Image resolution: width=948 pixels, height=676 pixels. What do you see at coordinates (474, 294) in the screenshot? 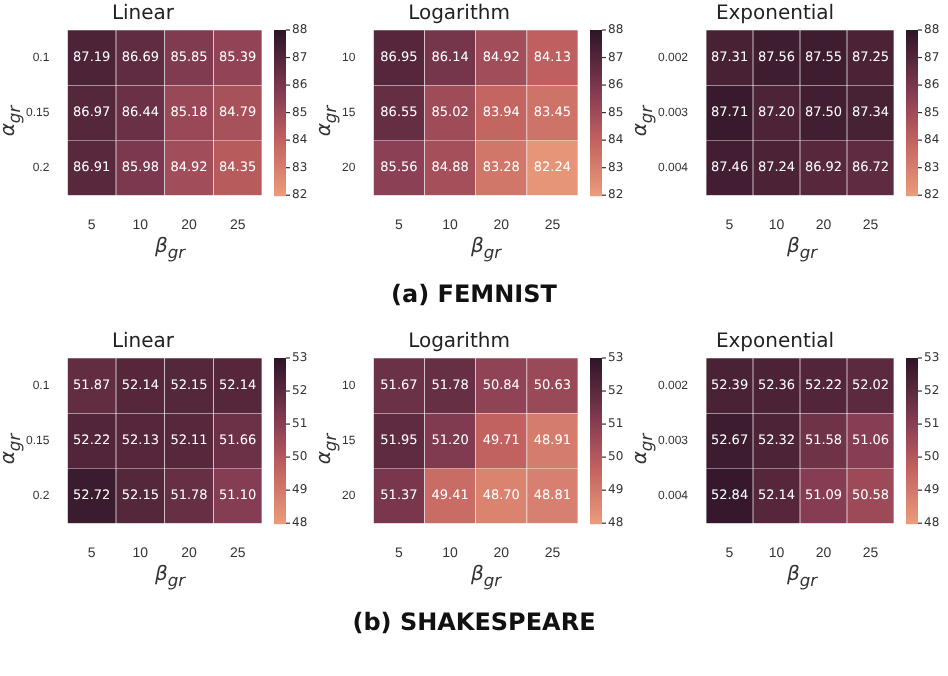
I see `text: (a) FEMNIST` at bounding box center [474, 294].